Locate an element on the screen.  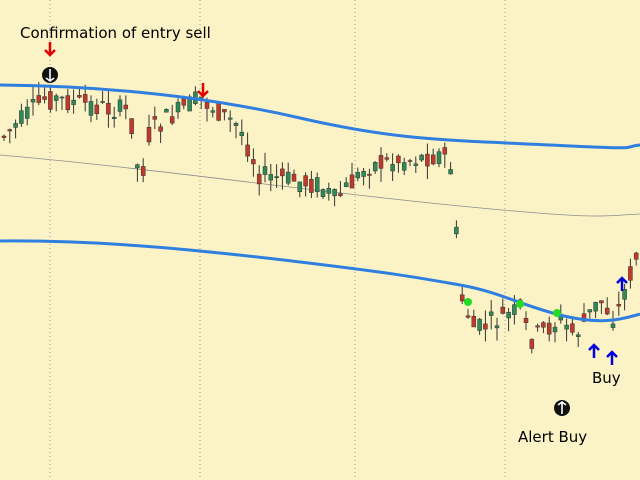
signal-dots is located at coordinates (512, 307).